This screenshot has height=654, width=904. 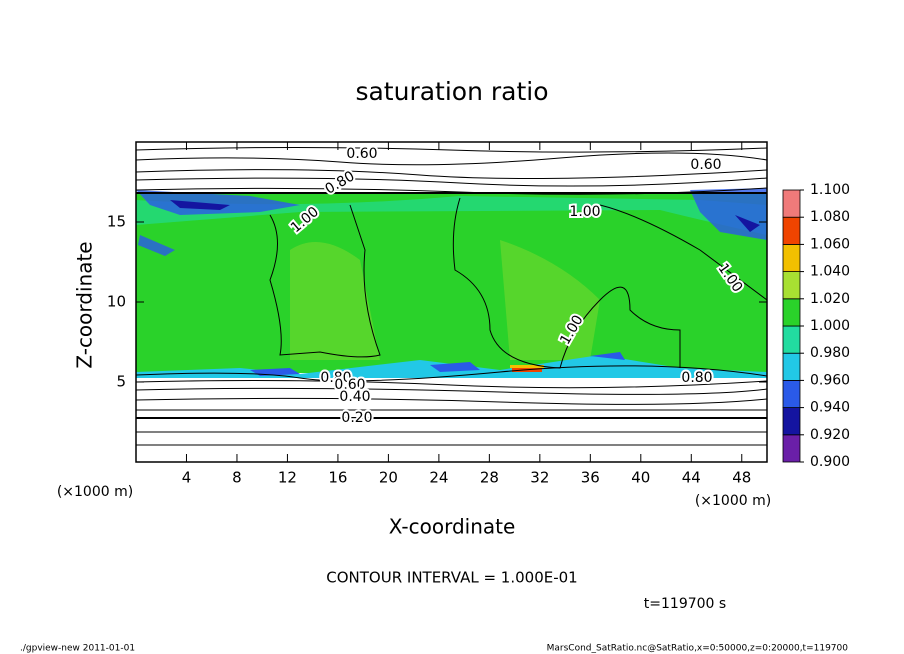 I want to click on x-axis-label: X-coordinate, so click(x=452, y=527).